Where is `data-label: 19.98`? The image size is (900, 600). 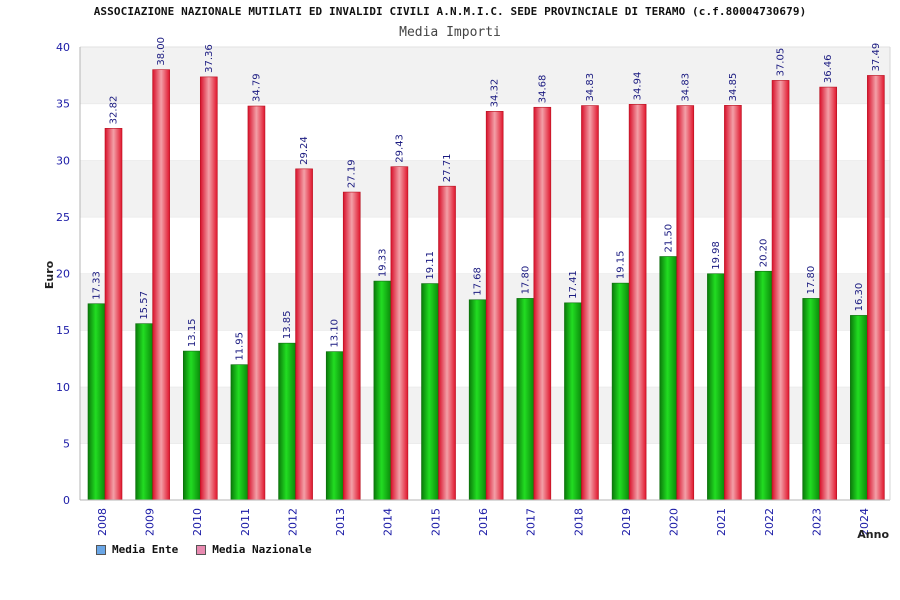 data-label: 19.98 is located at coordinates (716, 255).